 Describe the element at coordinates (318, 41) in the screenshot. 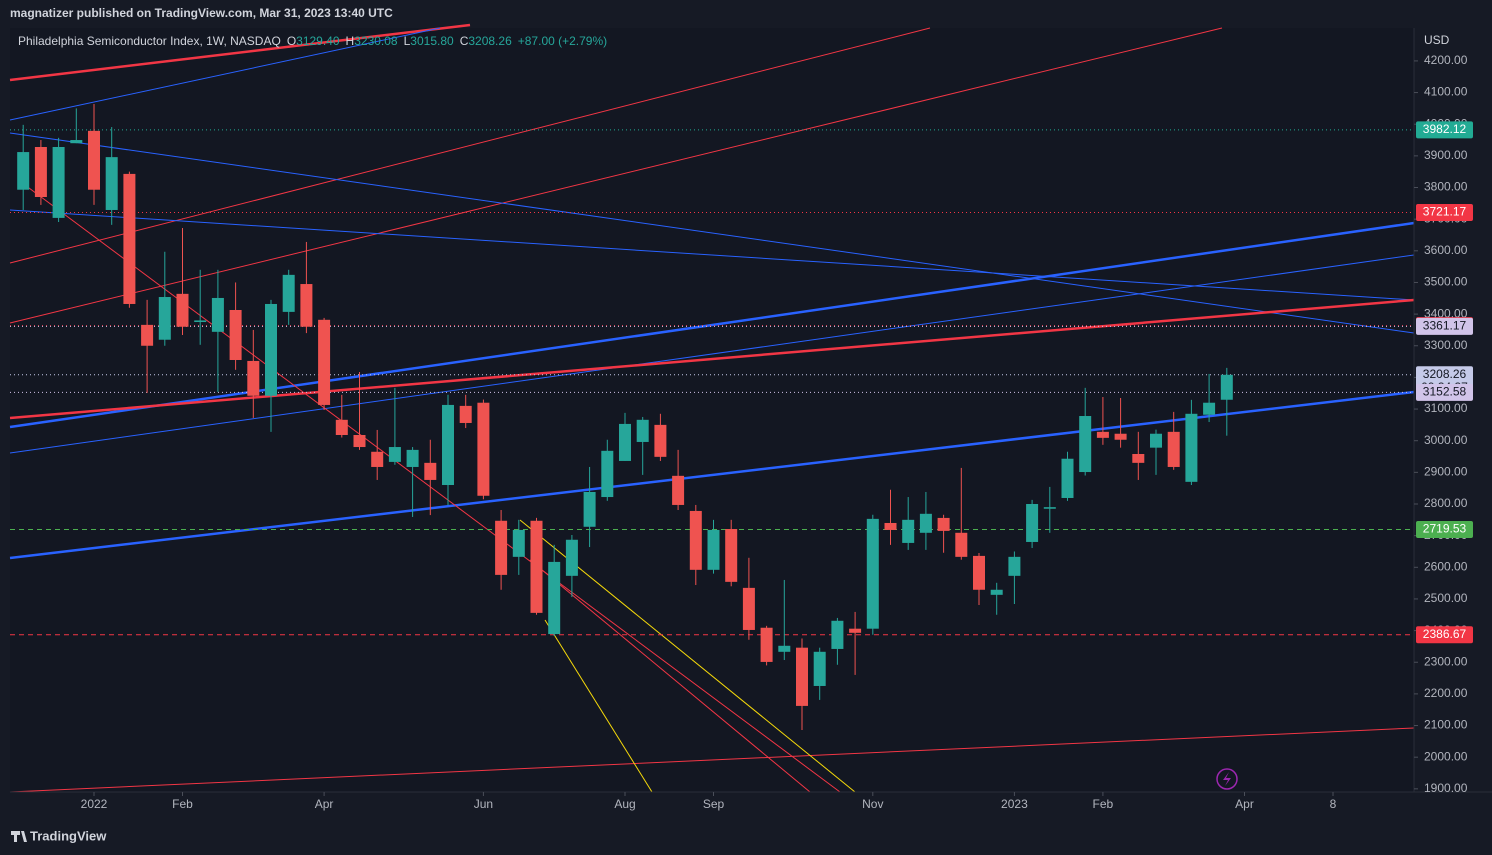

I see `legend-value: 3129.40` at that location.